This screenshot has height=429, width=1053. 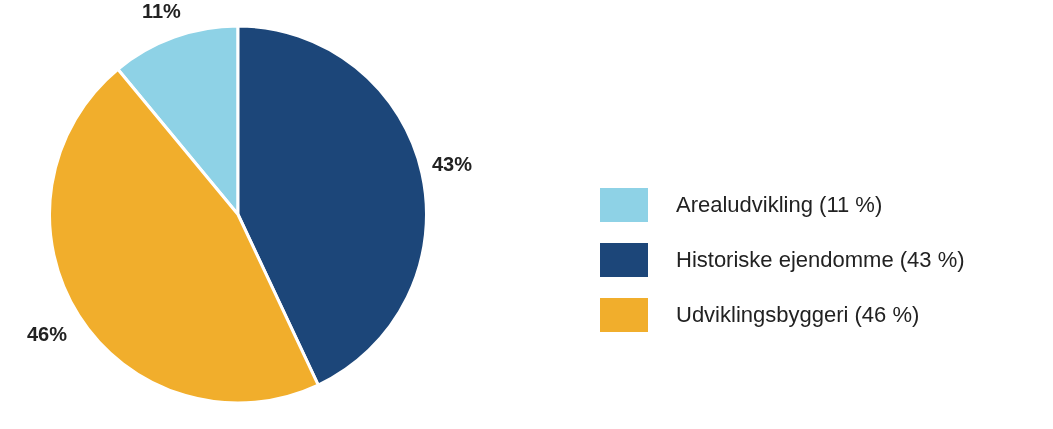 What do you see at coordinates (798, 315) in the screenshot?
I see `legend-label: Udviklingsbyggeri (46 %)` at bounding box center [798, 315].